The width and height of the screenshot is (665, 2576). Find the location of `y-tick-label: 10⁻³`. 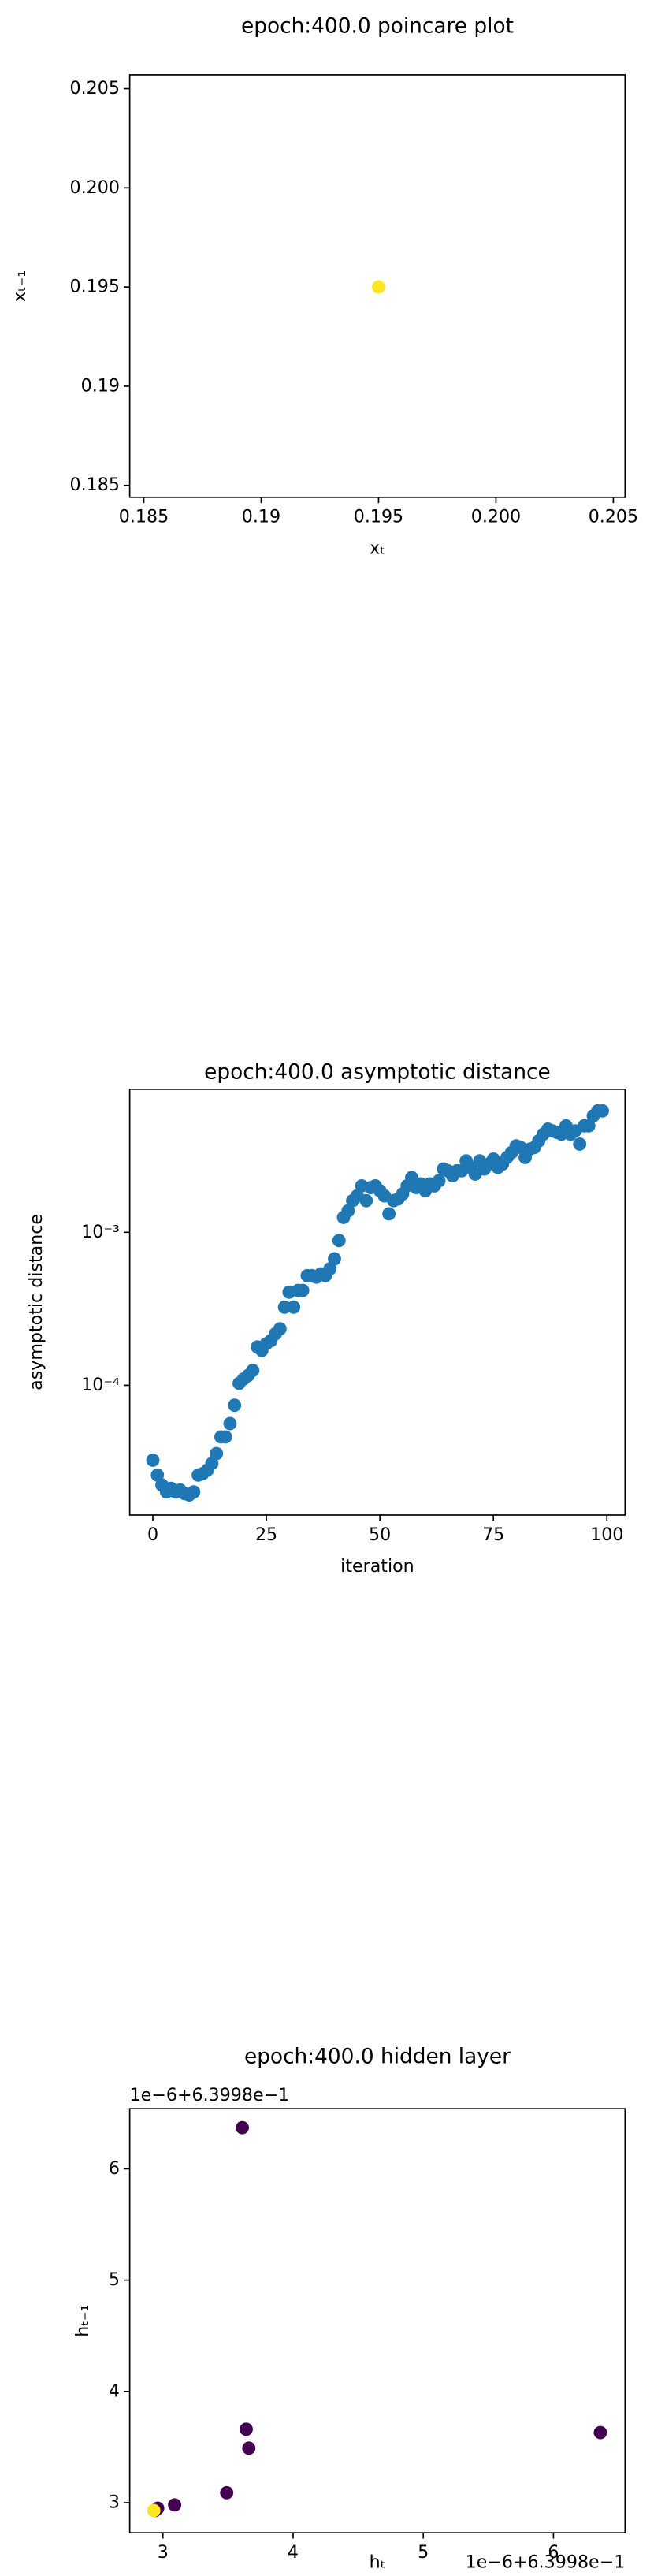

y-tick-label: 10⁻³ is located at coordinates (100, 1232).